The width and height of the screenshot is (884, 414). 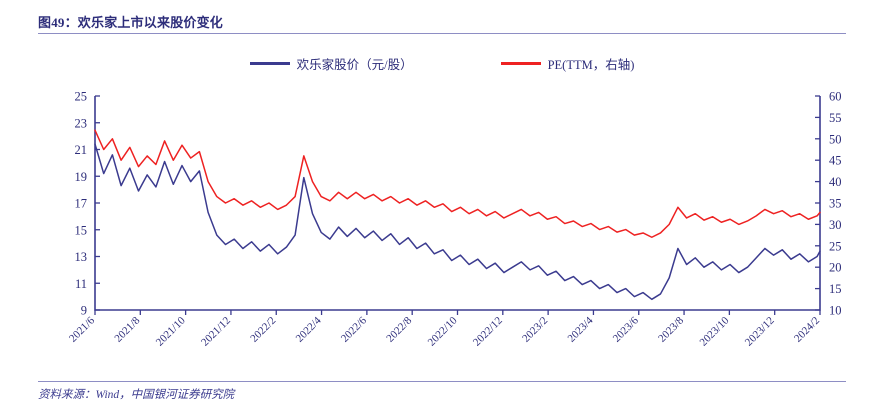 I want to click on x-axis-tick-label: 2022/2, so click(x=263, y=330).